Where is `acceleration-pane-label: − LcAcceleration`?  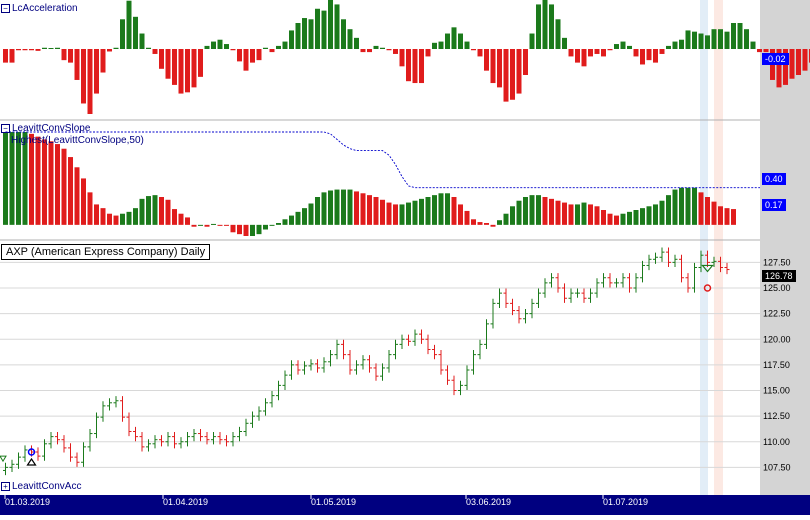 acceleration-pane-label: − LcAcceleration is located at coordinates (39, 8).